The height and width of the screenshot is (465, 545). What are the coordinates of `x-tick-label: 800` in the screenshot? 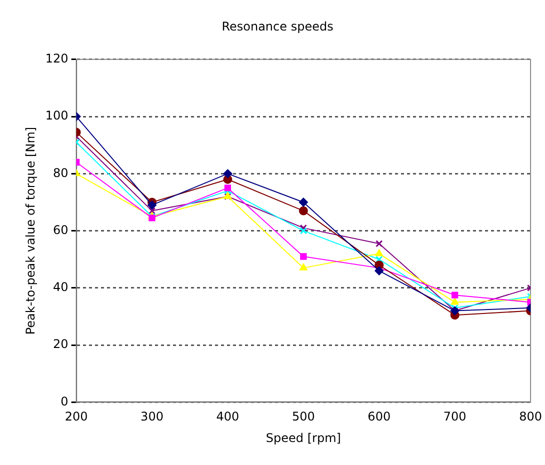 It's located at (530, 417).